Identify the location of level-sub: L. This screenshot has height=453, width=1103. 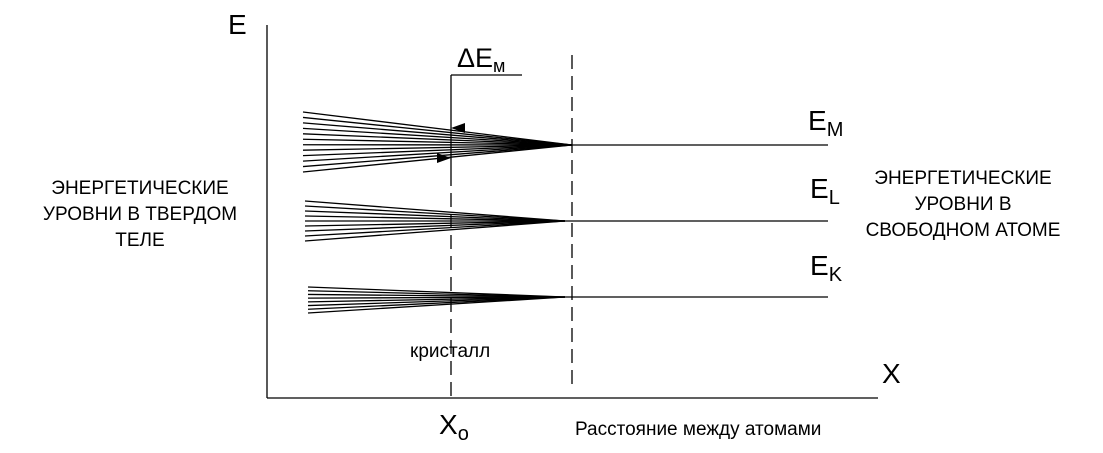
(834, 198).